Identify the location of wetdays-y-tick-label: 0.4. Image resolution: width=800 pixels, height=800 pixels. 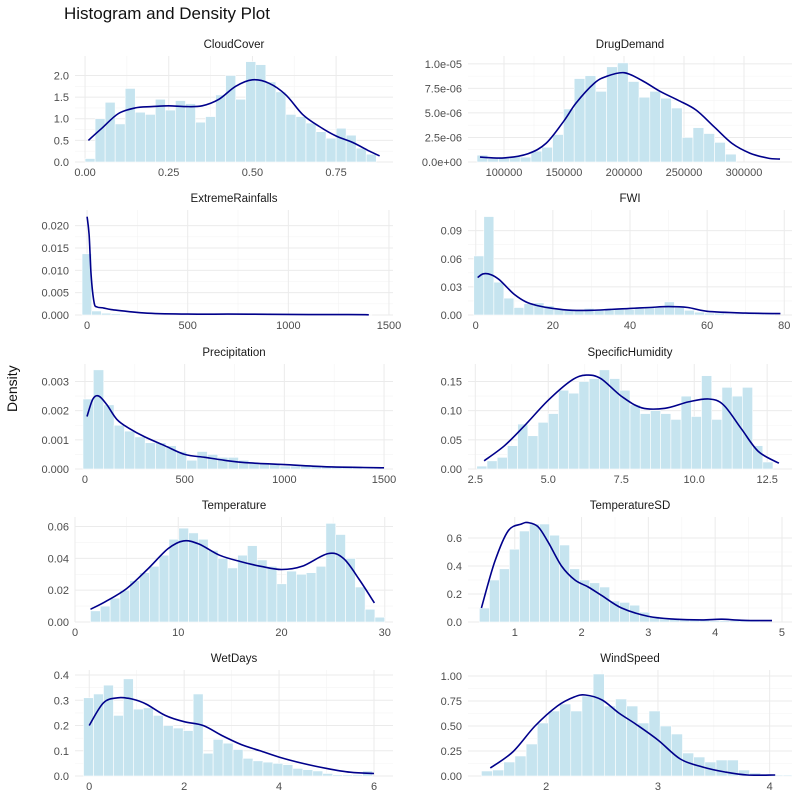
(61, 676).